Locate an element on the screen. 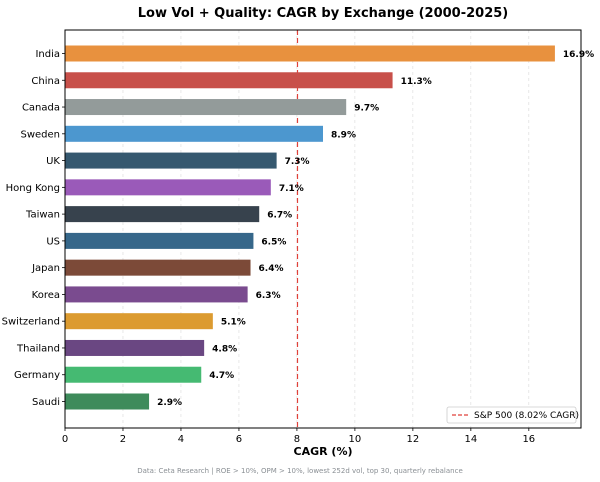 Image resolution: width=600 pixels, height=482 pixels. bar-hong-kong is located at coordinates (168, 187).